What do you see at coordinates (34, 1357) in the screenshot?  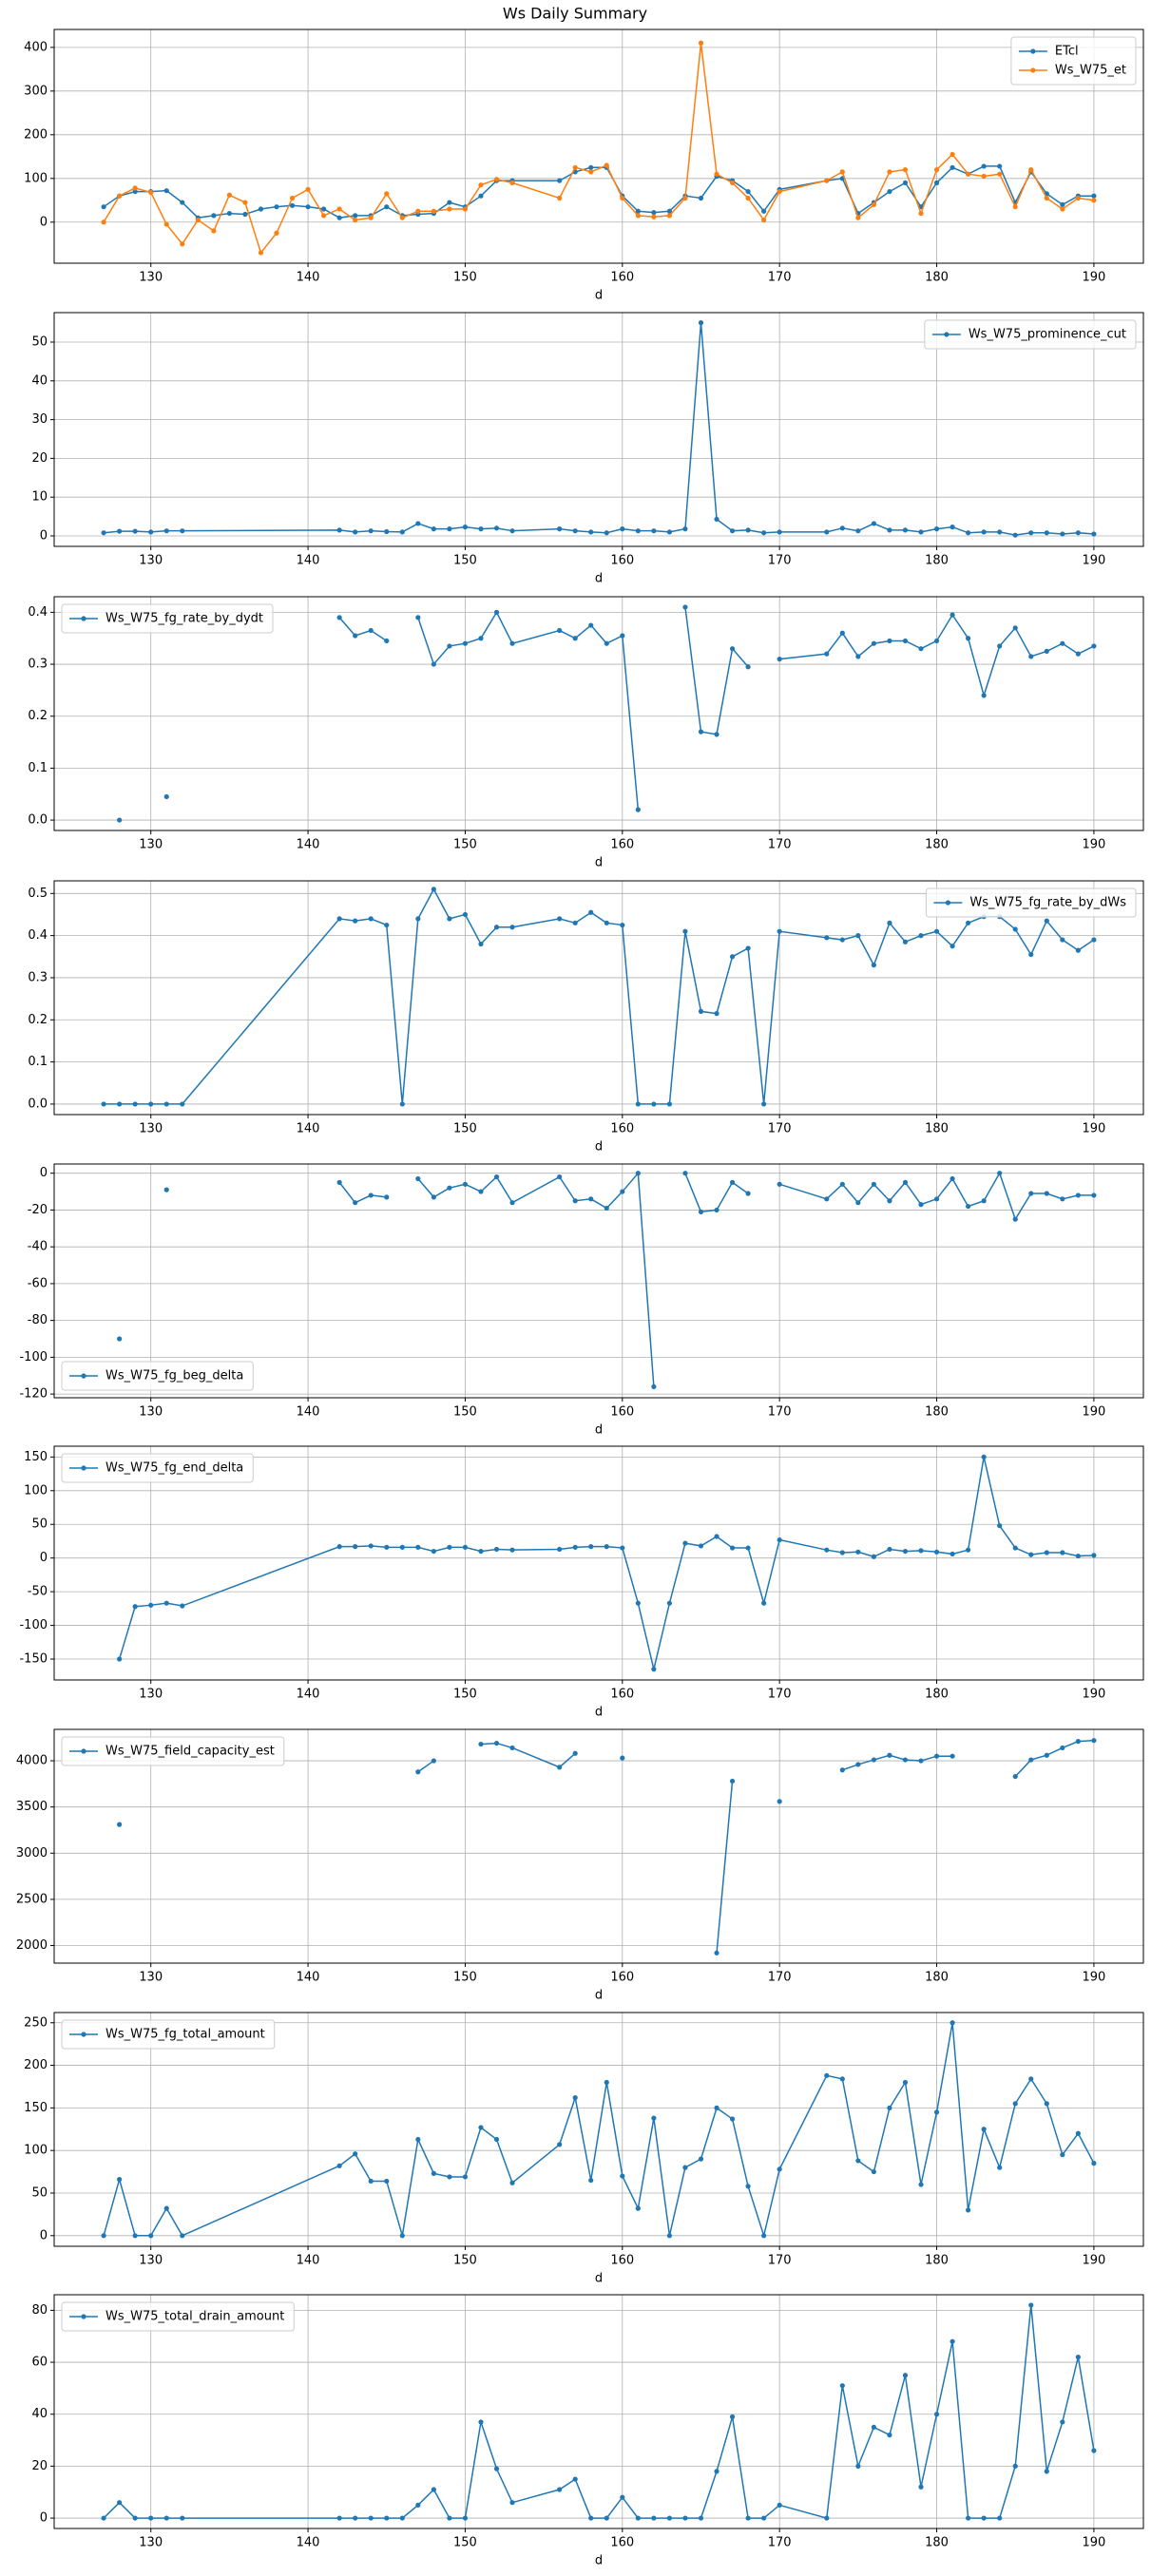 I see `y-tick-label: -100` at bounding box center [34, 1357].